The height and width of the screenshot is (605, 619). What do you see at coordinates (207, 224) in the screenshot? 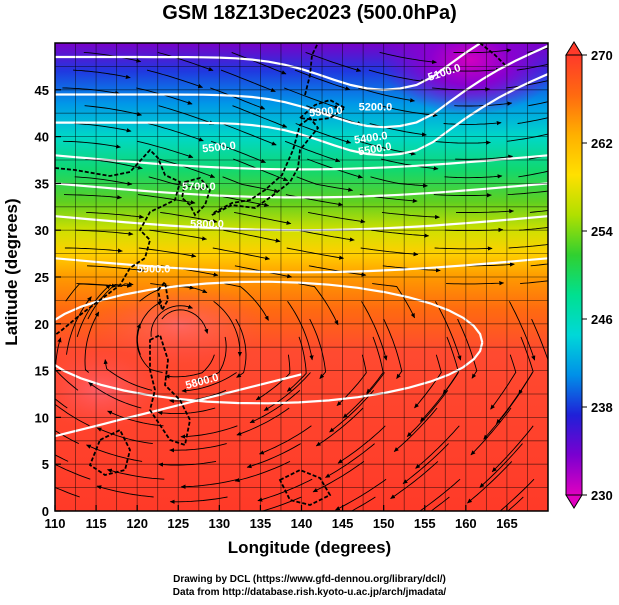
I see `contour-label: 5800.0` at bounding box center [207, 224].